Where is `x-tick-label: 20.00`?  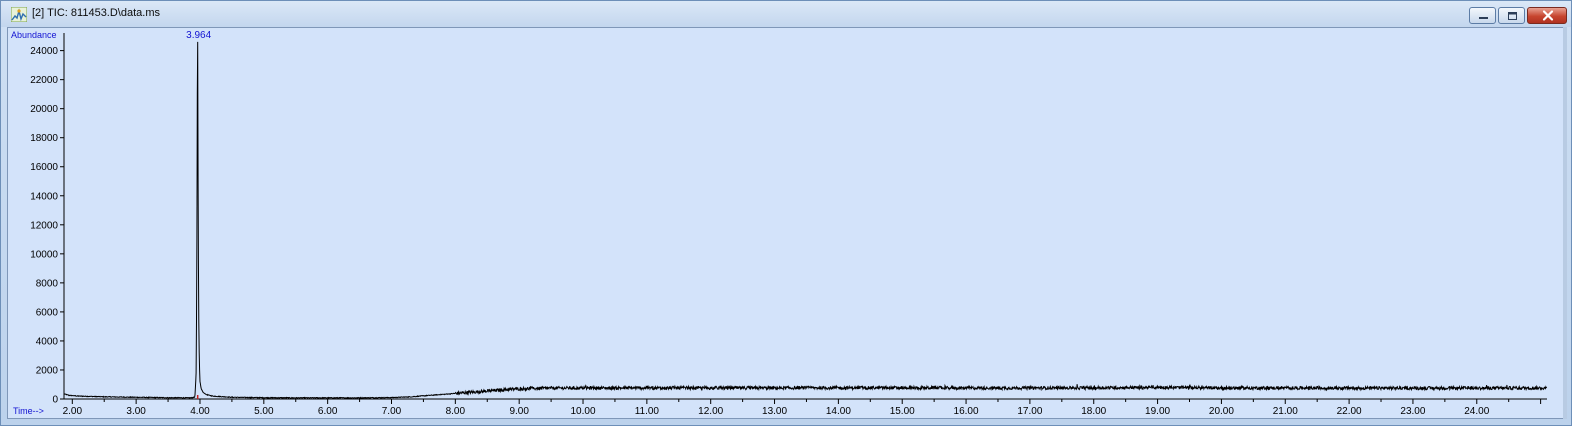 x-tick-label: 20.00 is located at coordinates (1221, 411).